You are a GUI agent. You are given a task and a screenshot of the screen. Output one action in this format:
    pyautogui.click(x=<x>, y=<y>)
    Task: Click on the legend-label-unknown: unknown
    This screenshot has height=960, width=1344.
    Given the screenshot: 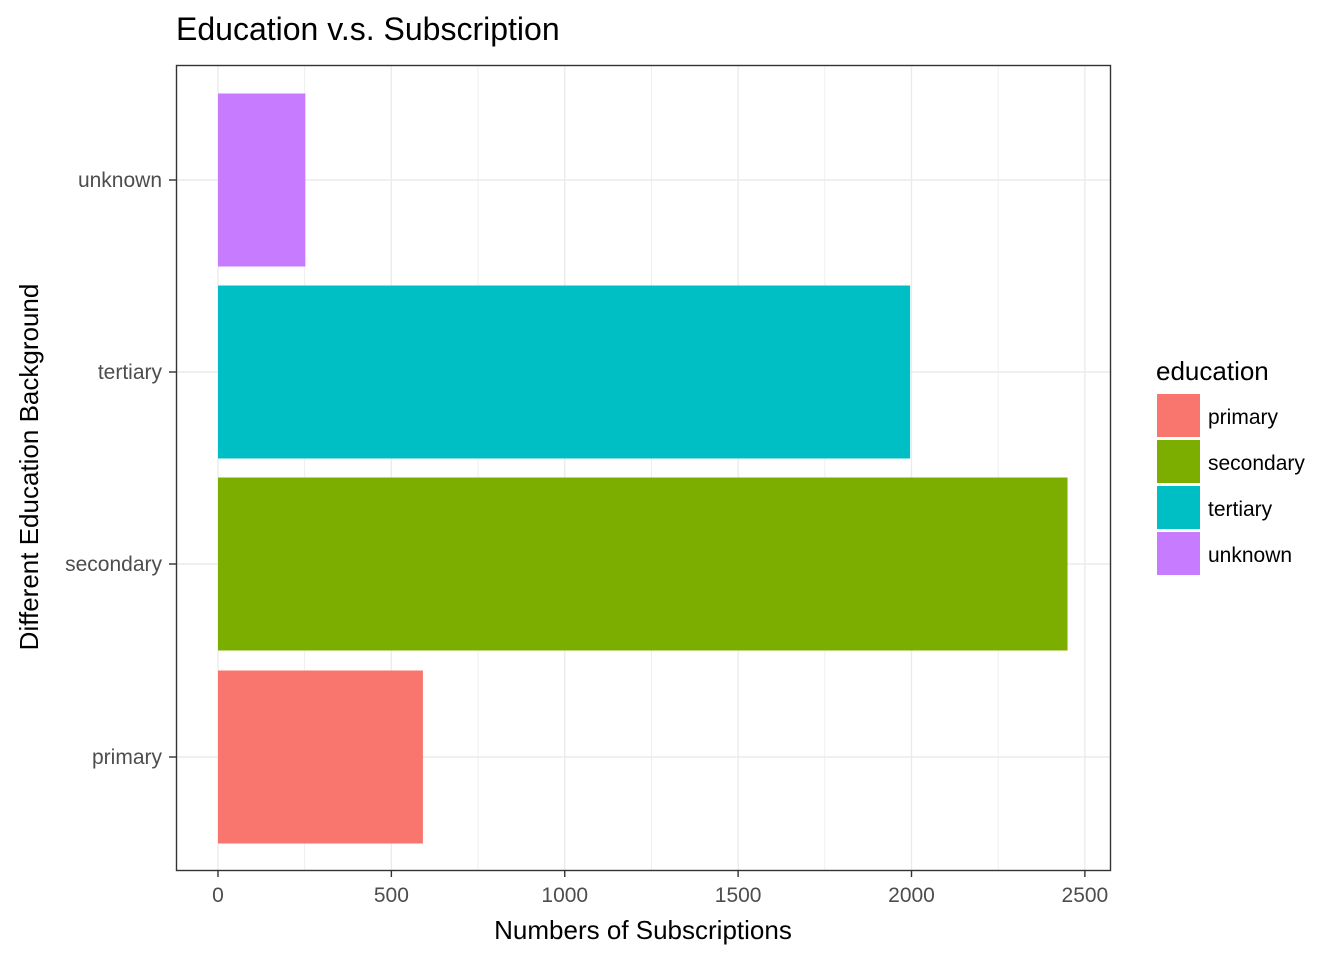 What is the action you would take?
    pyautogui.click(x=1250, y=555)
    